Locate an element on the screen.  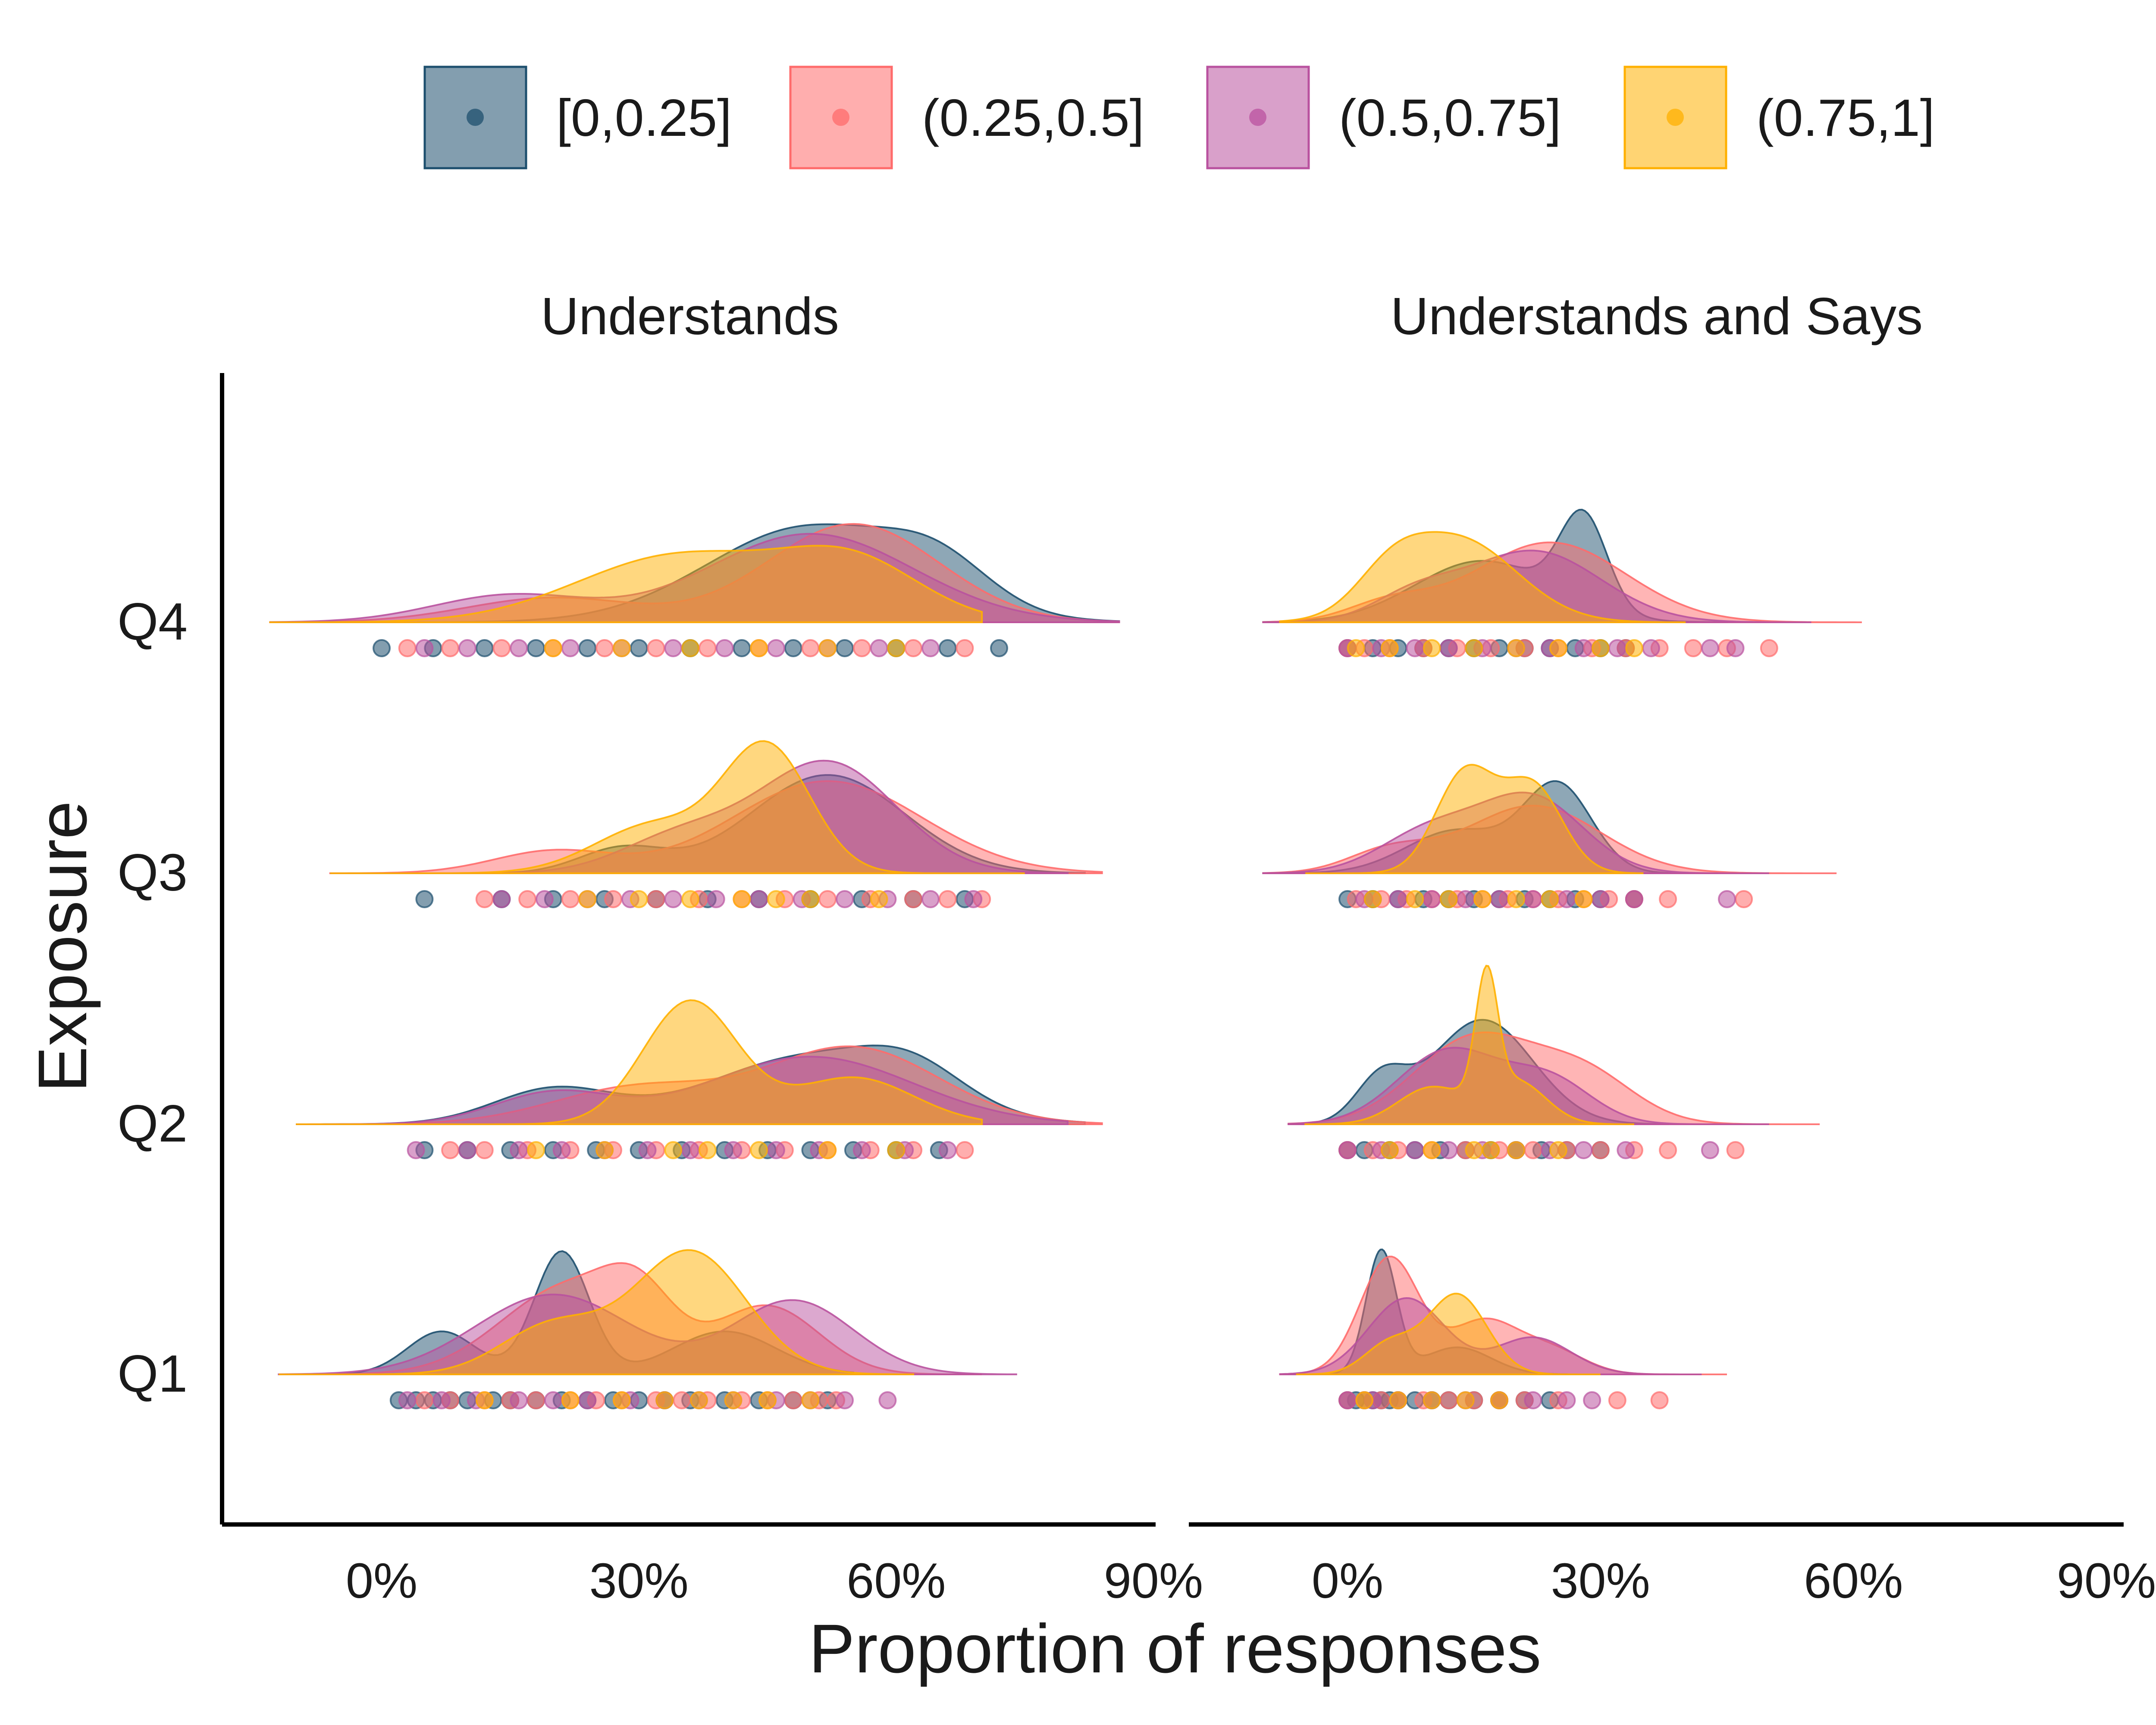
legend-label: (0.25,0.5] is located at coordinates (1033, 118).